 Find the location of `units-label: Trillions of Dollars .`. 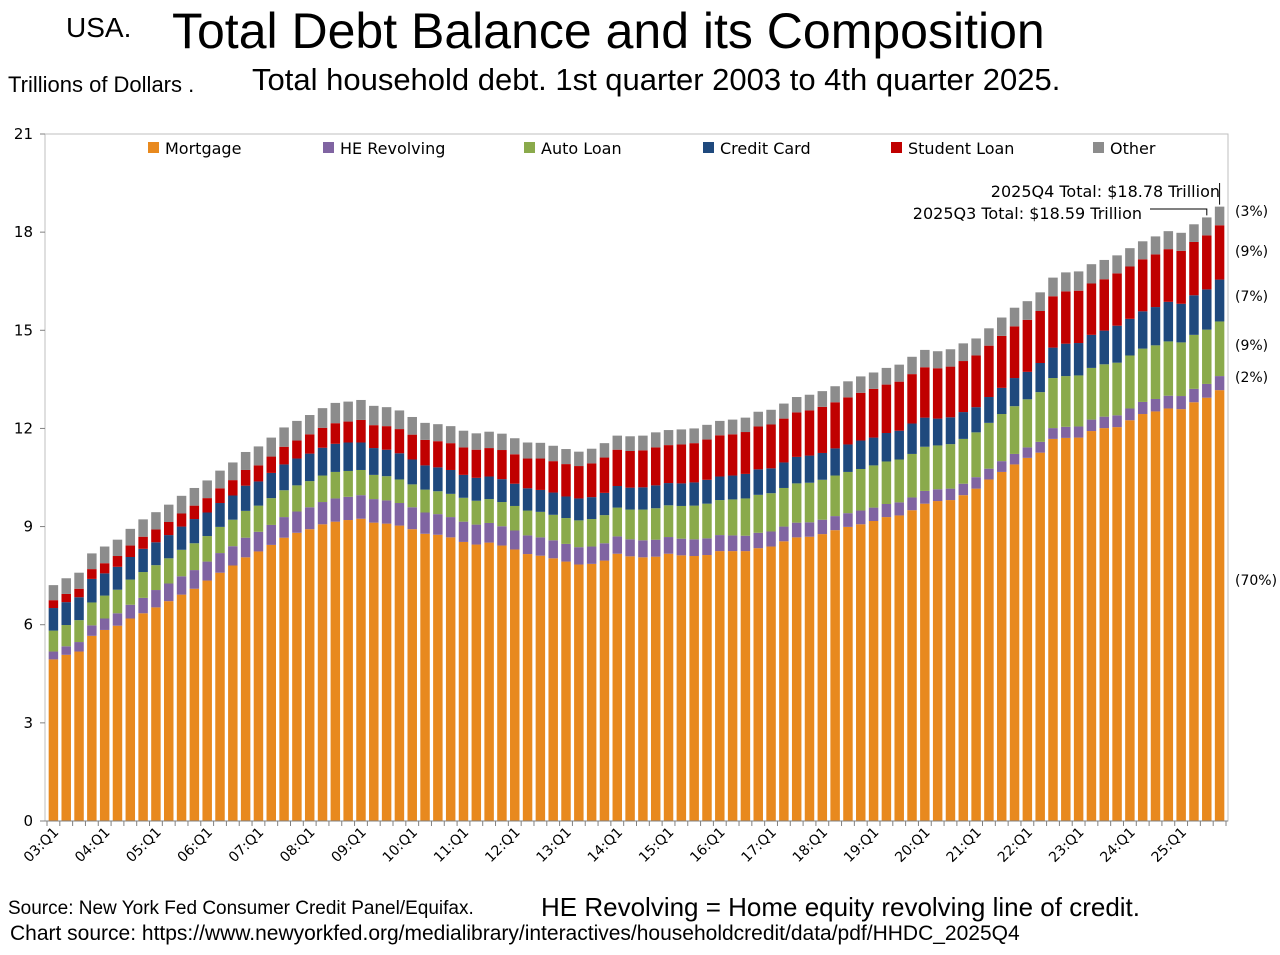

units-label: Trillions of Dollars . is located at coordinates (101, 85).